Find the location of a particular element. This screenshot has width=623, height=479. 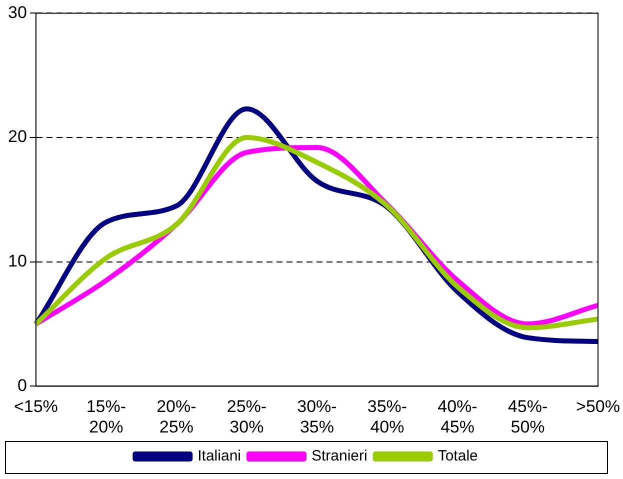

x-tick-label: 35%-40% is located at coordinates (387, 416).